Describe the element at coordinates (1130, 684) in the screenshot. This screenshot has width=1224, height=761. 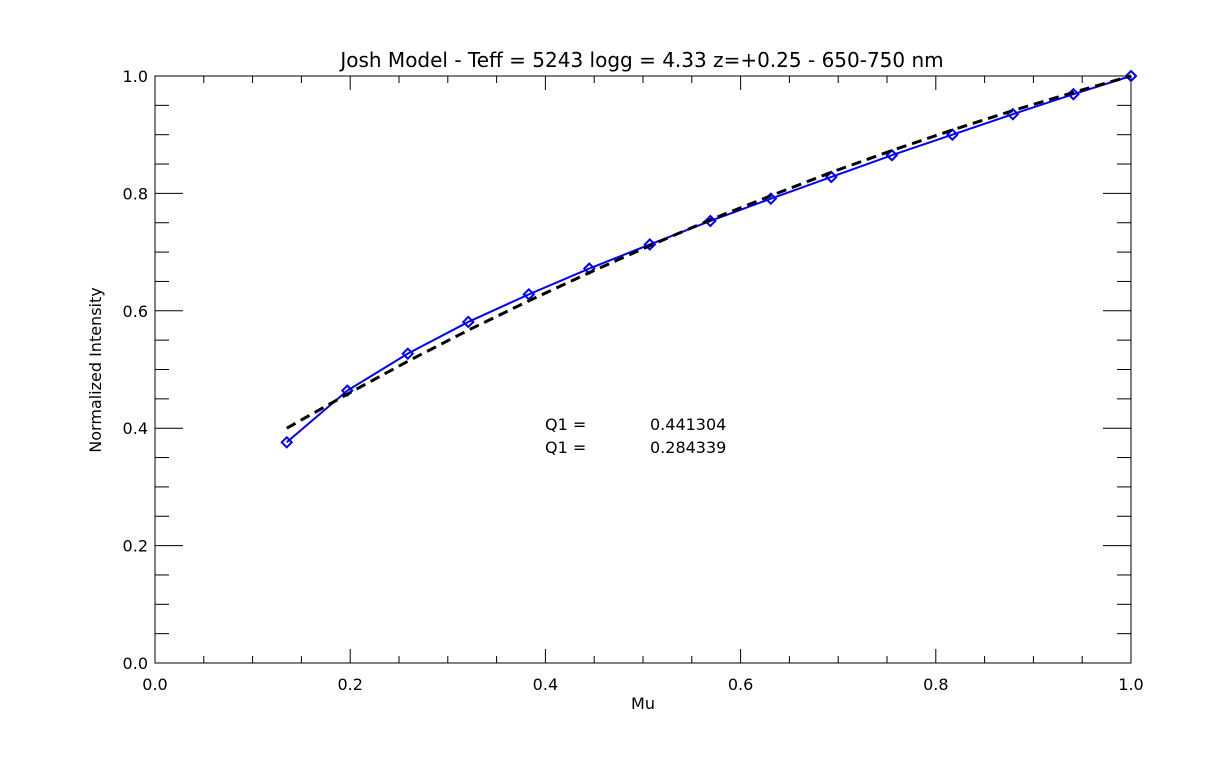
I see `x-tick-label: 1.0` at that location.